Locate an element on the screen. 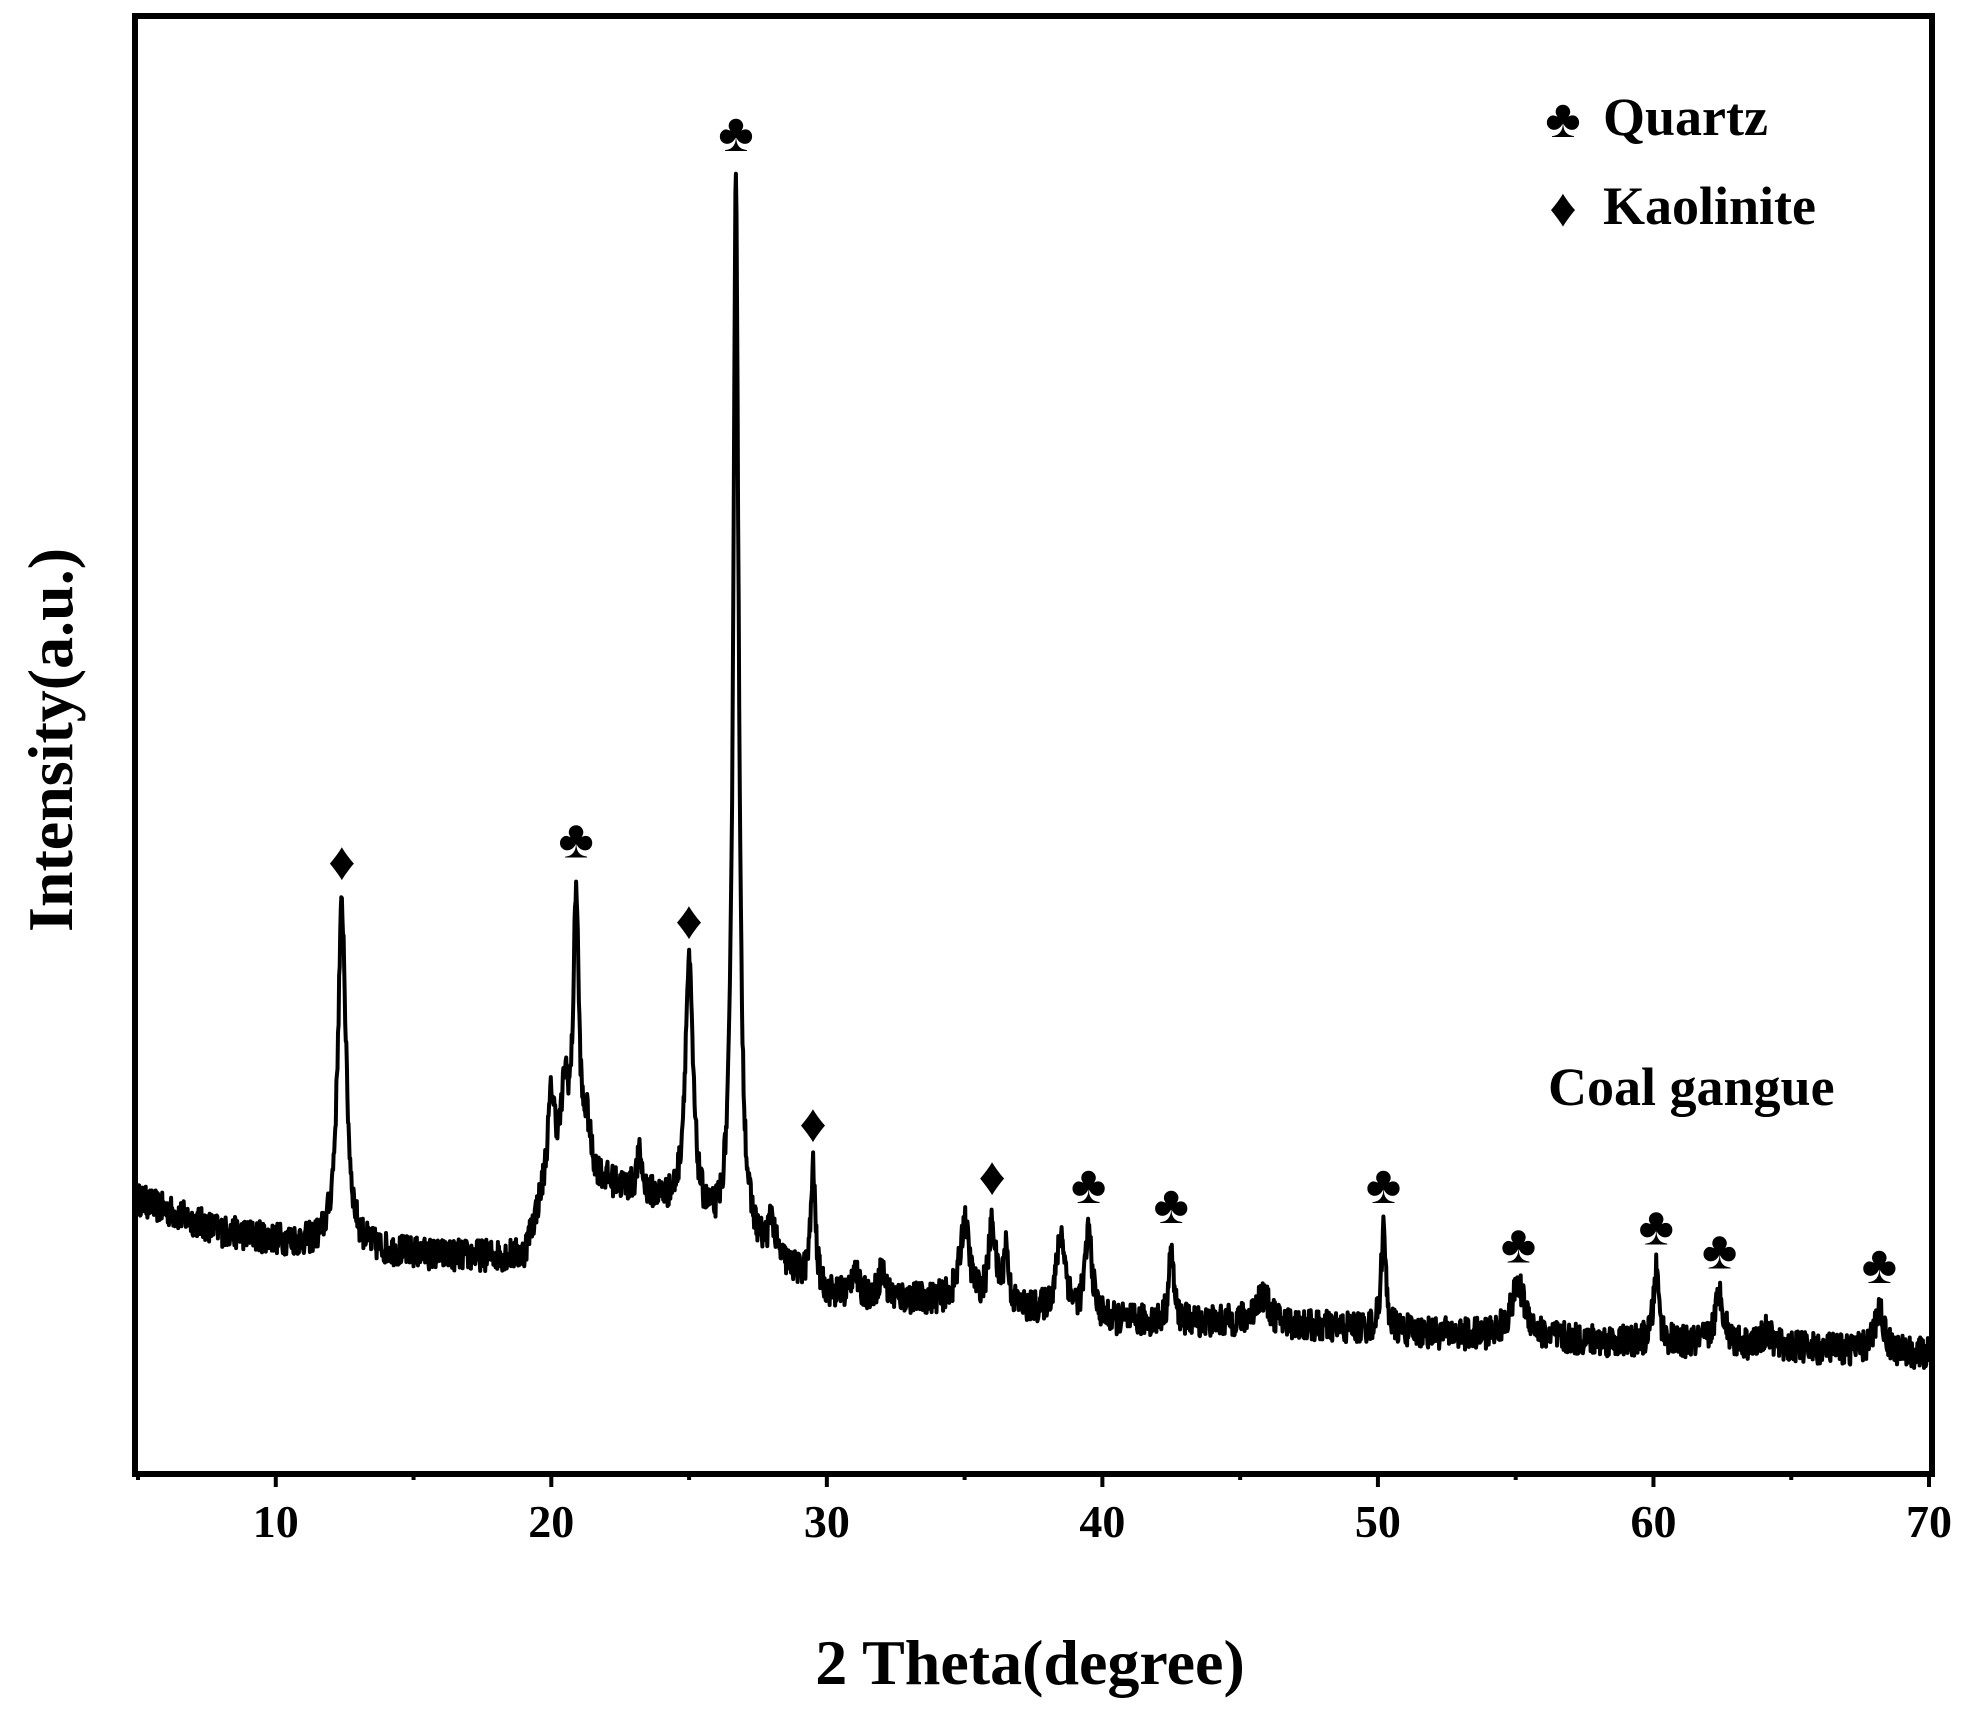 This screenshot has width=1979, height=1715. x-tick-label: 50 is located at coordinates (1378, 1521).